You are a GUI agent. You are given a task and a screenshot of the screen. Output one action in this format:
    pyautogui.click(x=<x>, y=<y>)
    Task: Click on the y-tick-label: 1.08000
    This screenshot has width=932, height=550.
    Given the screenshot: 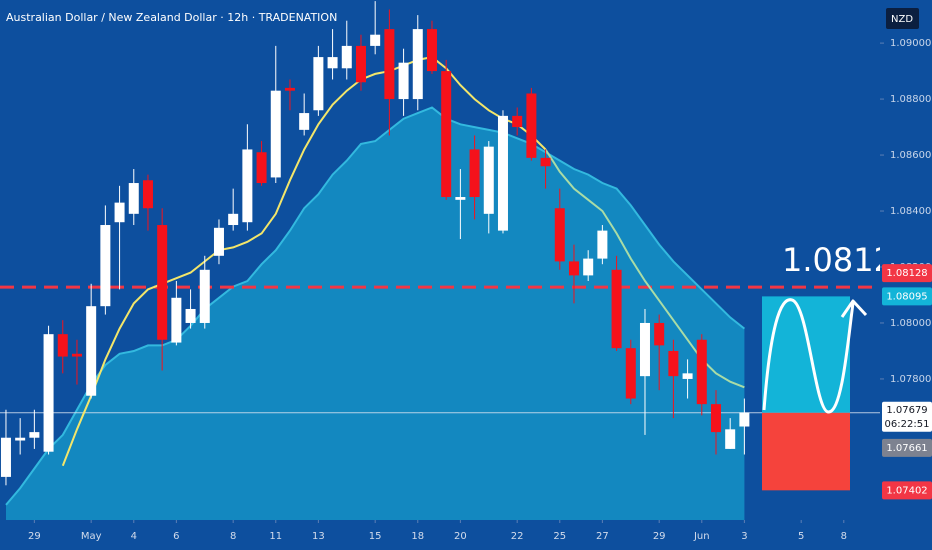 What is the action you would take?
    pyautogui.click(x=910, y=323)
    